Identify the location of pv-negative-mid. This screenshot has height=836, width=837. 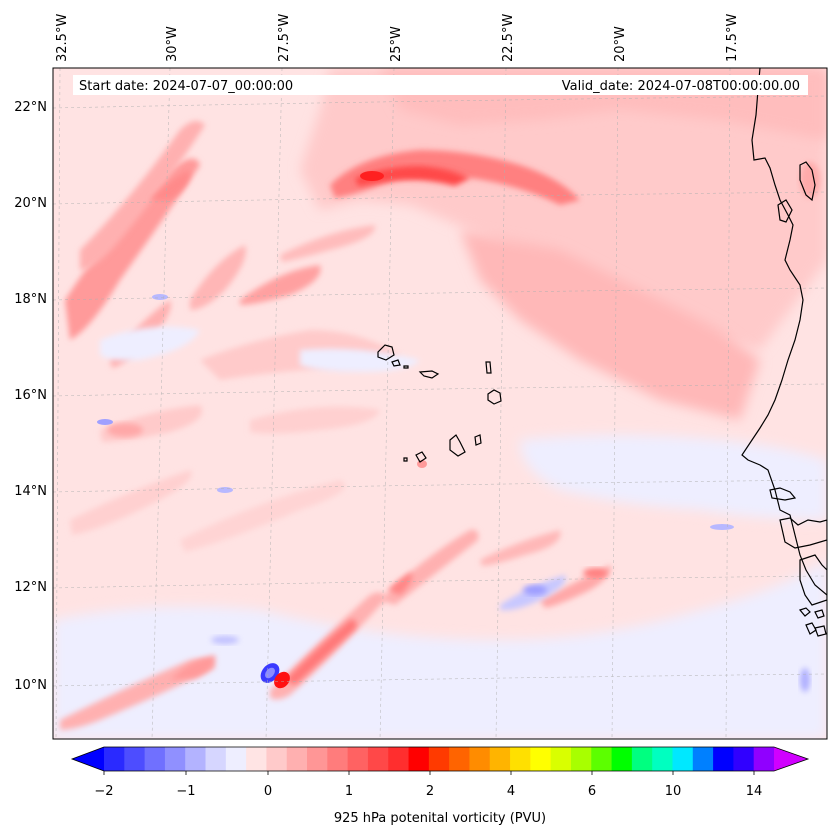
(360, 360).